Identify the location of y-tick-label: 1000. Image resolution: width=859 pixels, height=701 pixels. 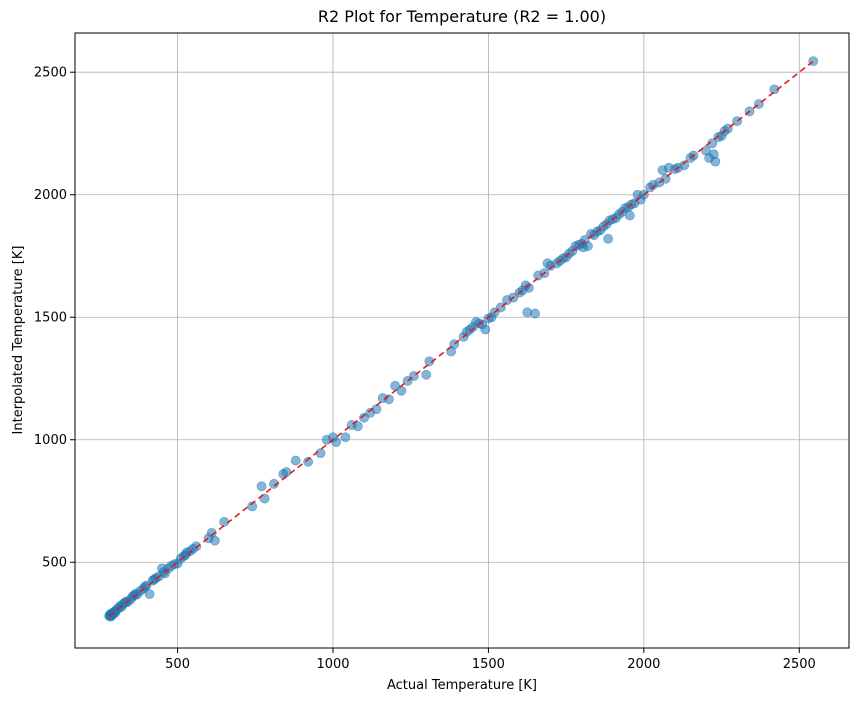
(50, 440).